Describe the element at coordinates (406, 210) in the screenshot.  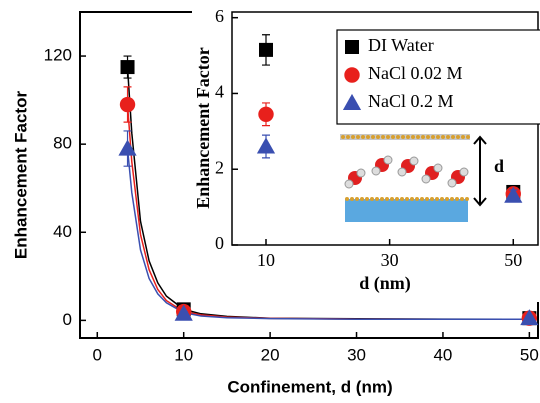
I see `bottom-plate` at that location.